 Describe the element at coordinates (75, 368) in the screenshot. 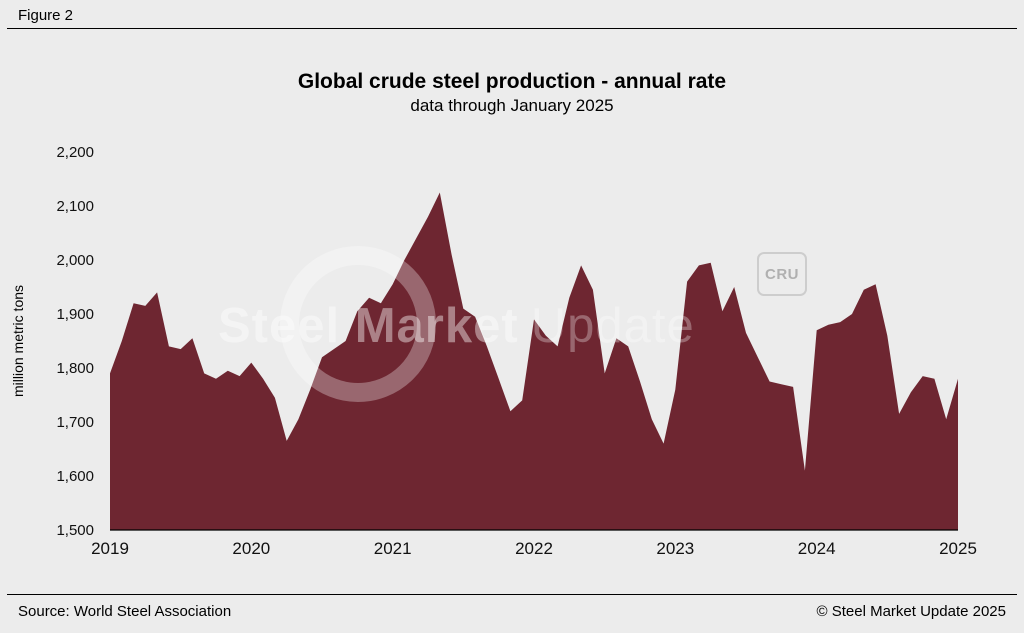

I see `y-tick-label: 1,800` at that location.